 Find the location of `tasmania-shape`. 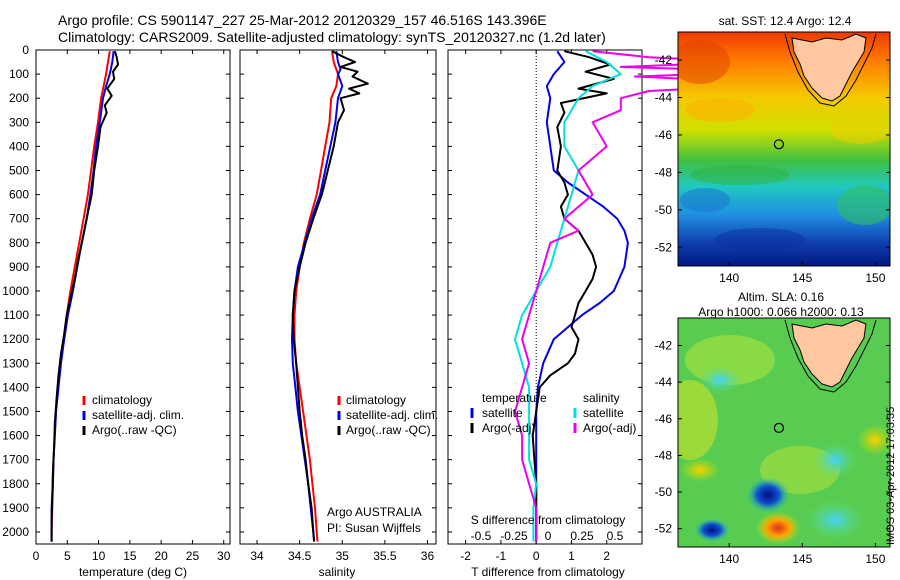

tasmania-shape is located at coordinates (829, 67).